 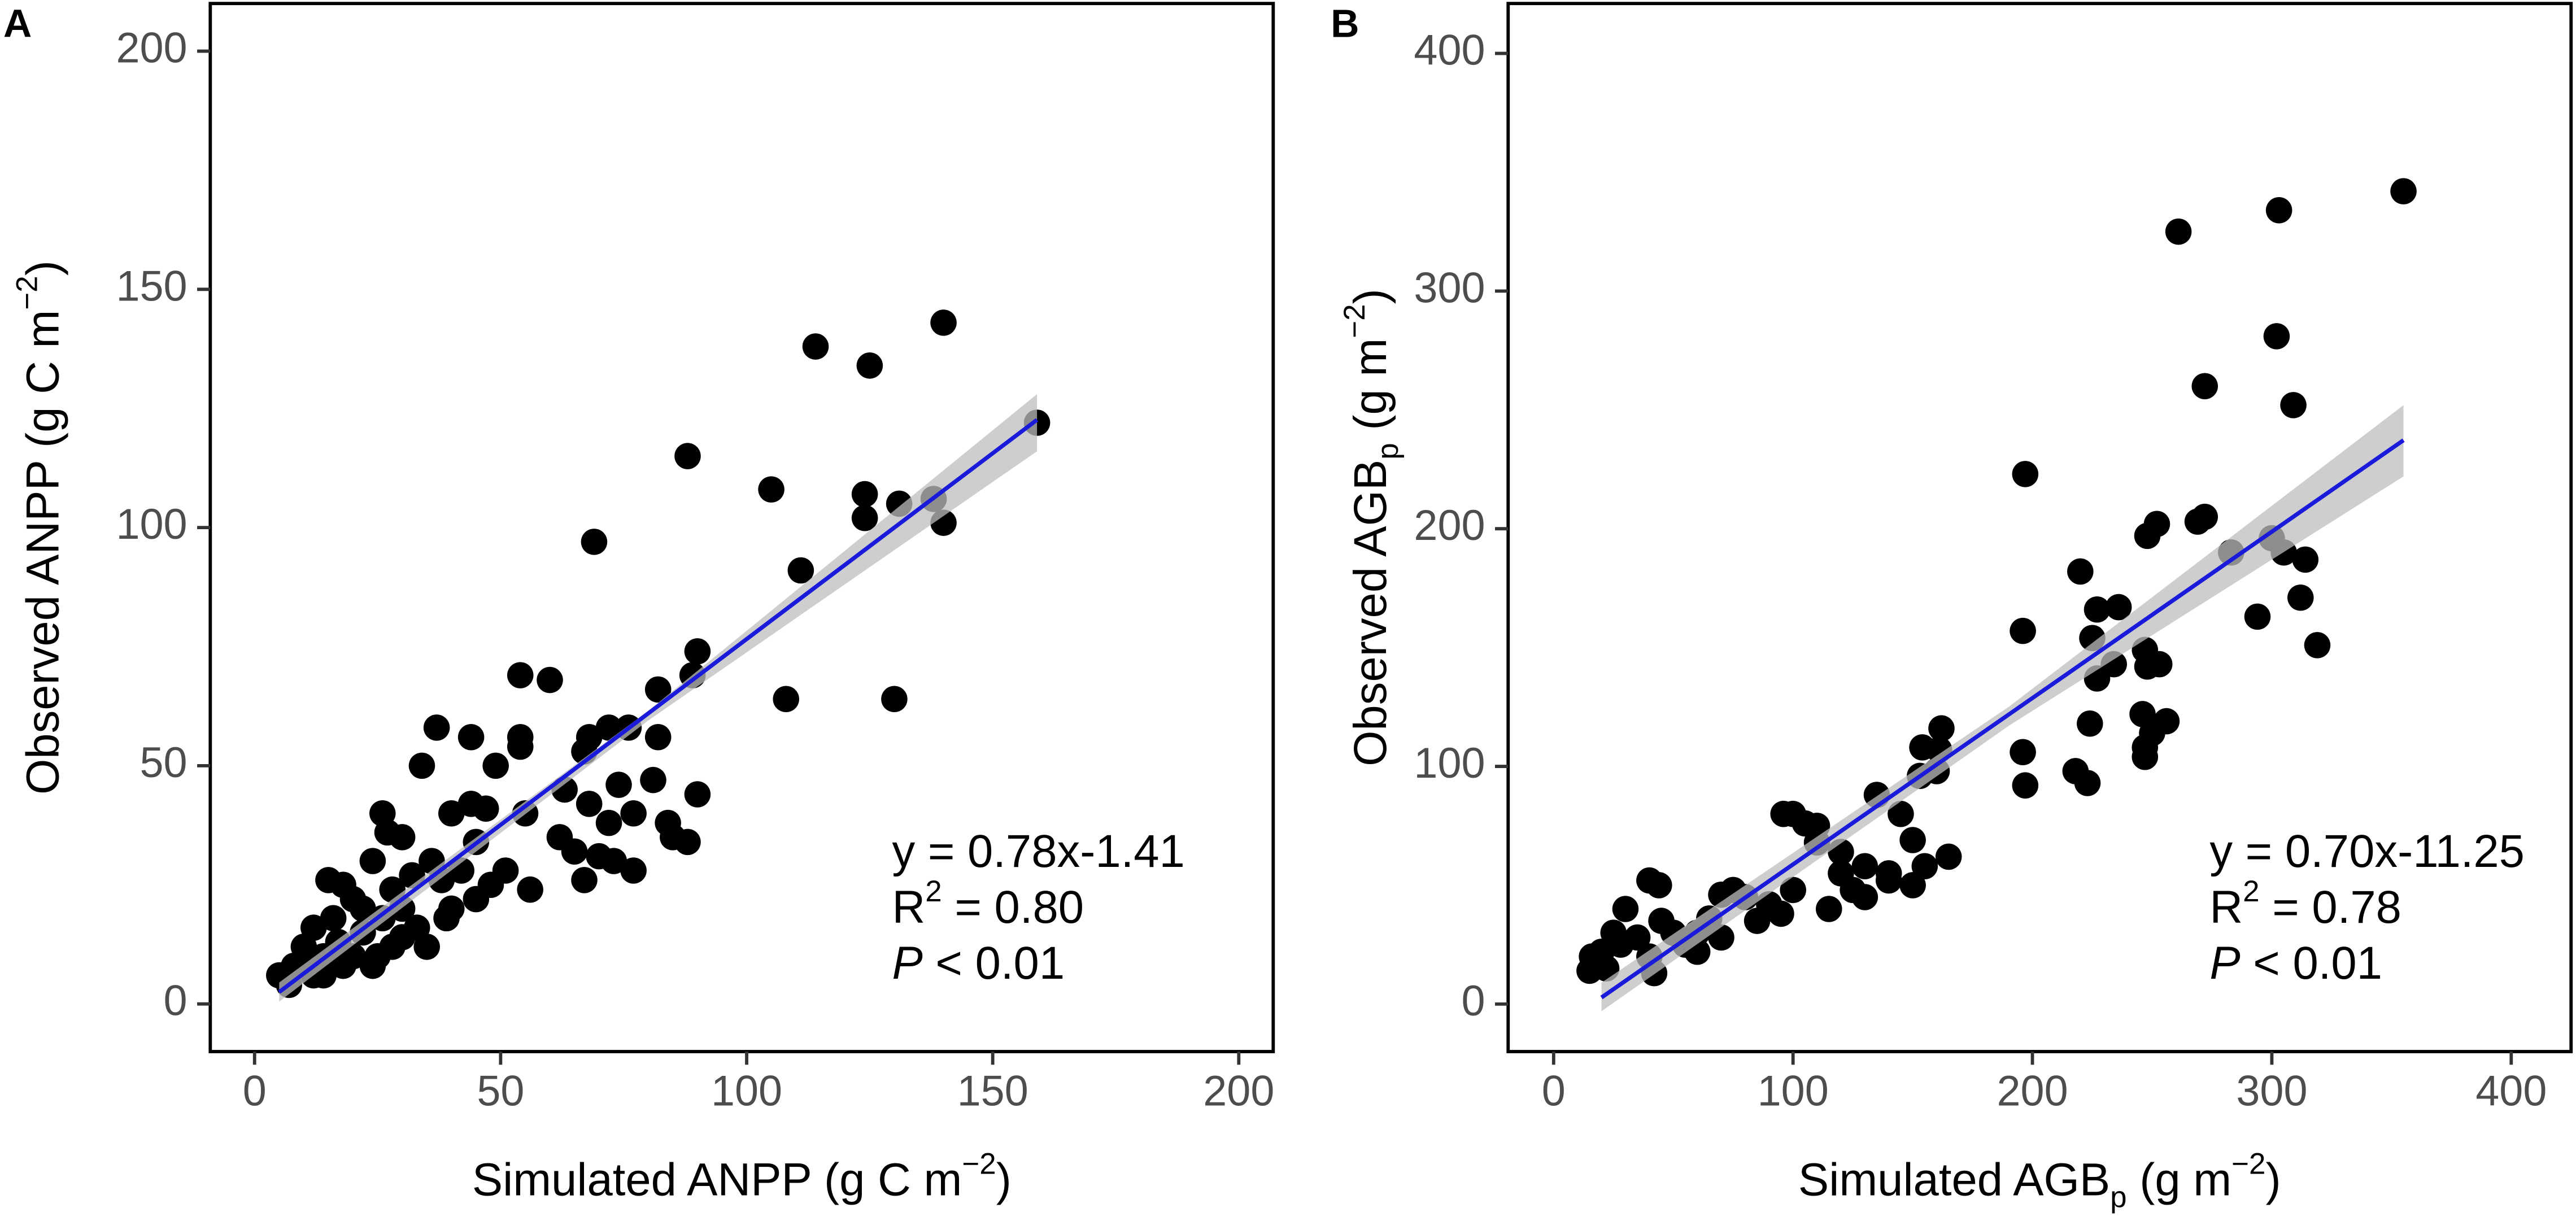 I want to click on y-tick-label: 200, so click(x=1449, y=526).